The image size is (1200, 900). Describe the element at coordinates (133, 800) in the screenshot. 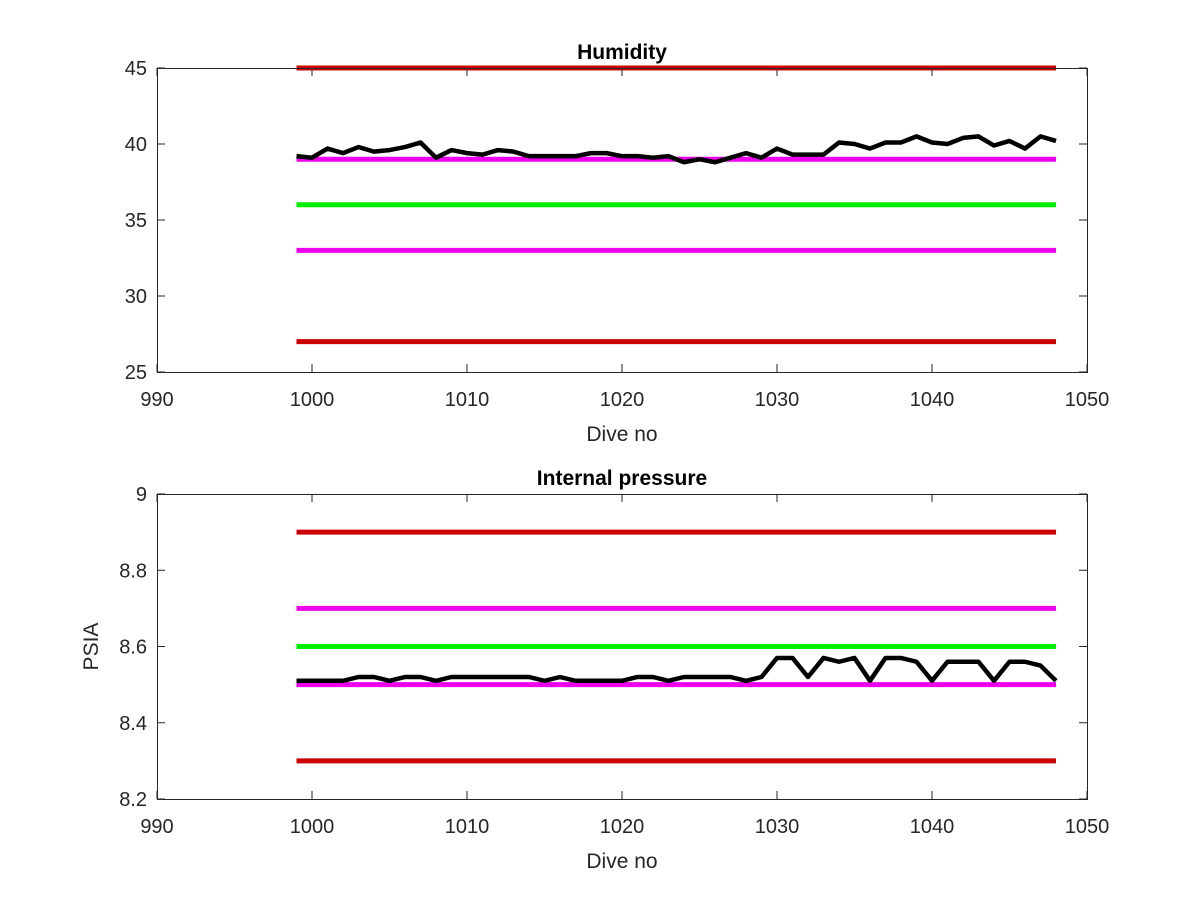

I see `pressure-y-tick-label: 8.2` at that location.